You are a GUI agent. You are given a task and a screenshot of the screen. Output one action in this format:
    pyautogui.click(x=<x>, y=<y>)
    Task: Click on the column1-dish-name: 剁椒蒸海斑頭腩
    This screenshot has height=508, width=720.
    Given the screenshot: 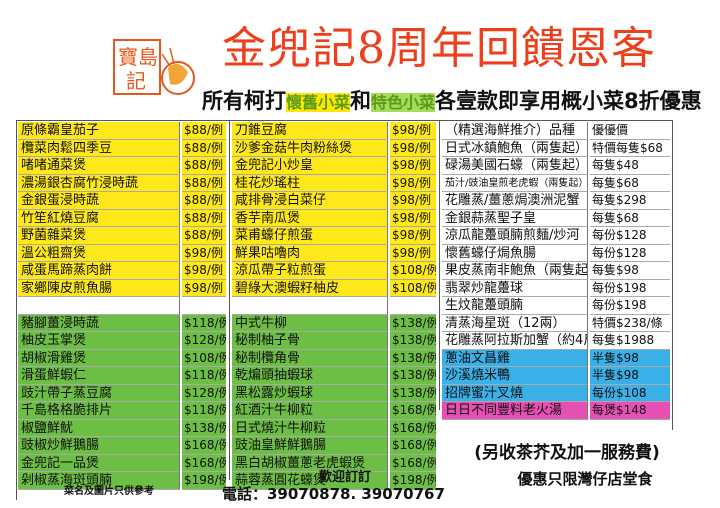 What is the action you would take?
    pyautogui.click(x=99, y=481)
    